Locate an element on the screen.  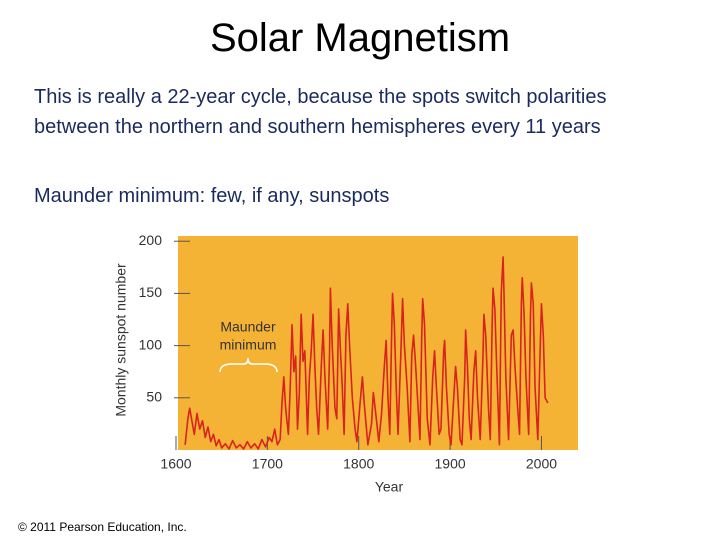
brace is located at coordinates (248, 365).